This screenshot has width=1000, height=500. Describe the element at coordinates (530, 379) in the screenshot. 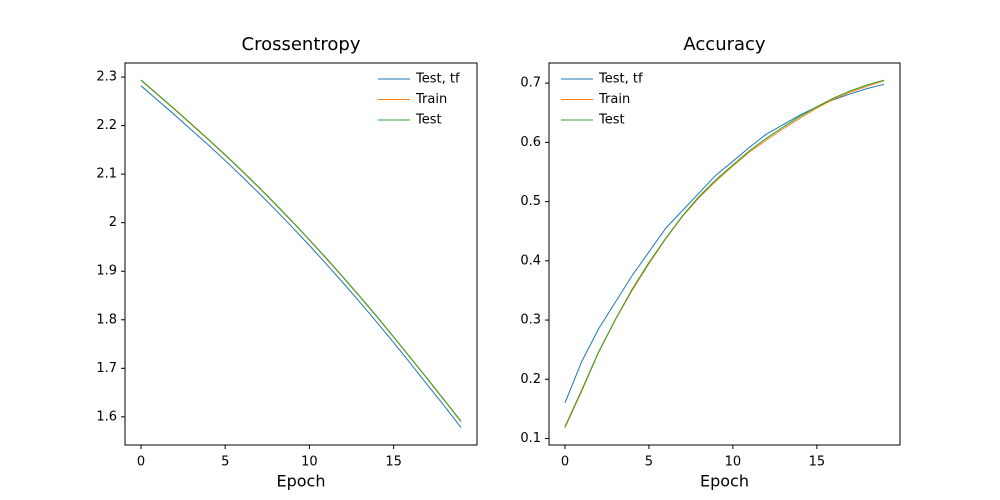

I see `y-tick-label: 0.2` at that location.